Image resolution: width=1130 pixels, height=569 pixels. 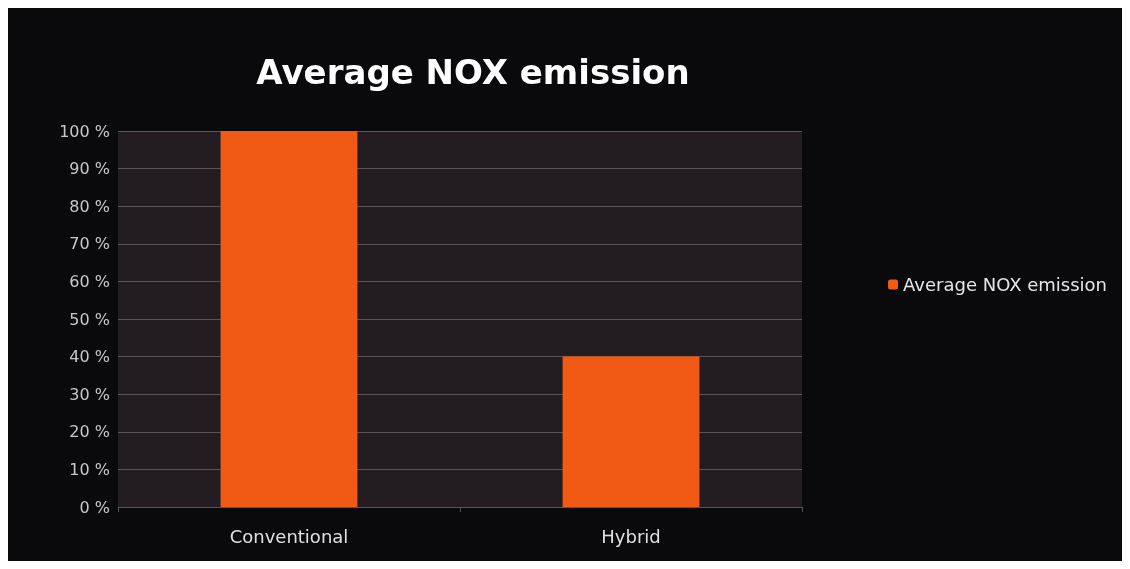 What do you see at coordinates (89, 244) in the screenshot?
I see `y-tick-label: 70 %` at bounding box center [89, 244].